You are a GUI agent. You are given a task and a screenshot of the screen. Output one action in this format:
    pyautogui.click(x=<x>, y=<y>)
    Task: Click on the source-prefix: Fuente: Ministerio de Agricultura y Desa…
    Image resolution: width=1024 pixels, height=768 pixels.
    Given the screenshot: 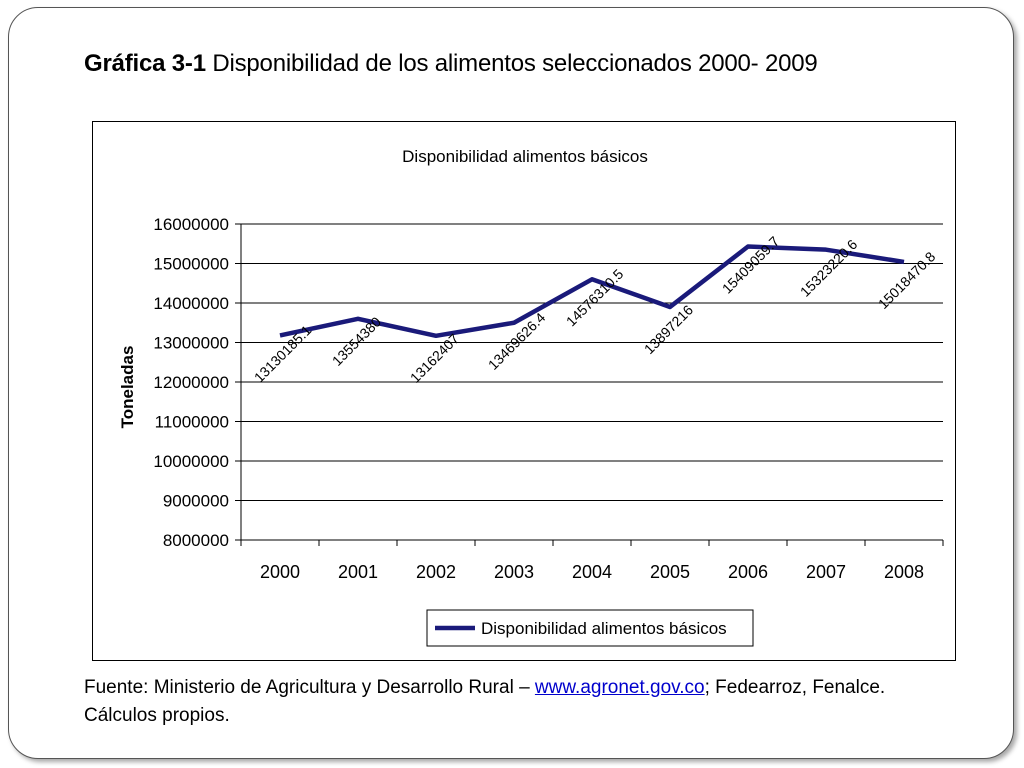 What is the action you would take?
    pyautogui.click(x=309, y=687)
    